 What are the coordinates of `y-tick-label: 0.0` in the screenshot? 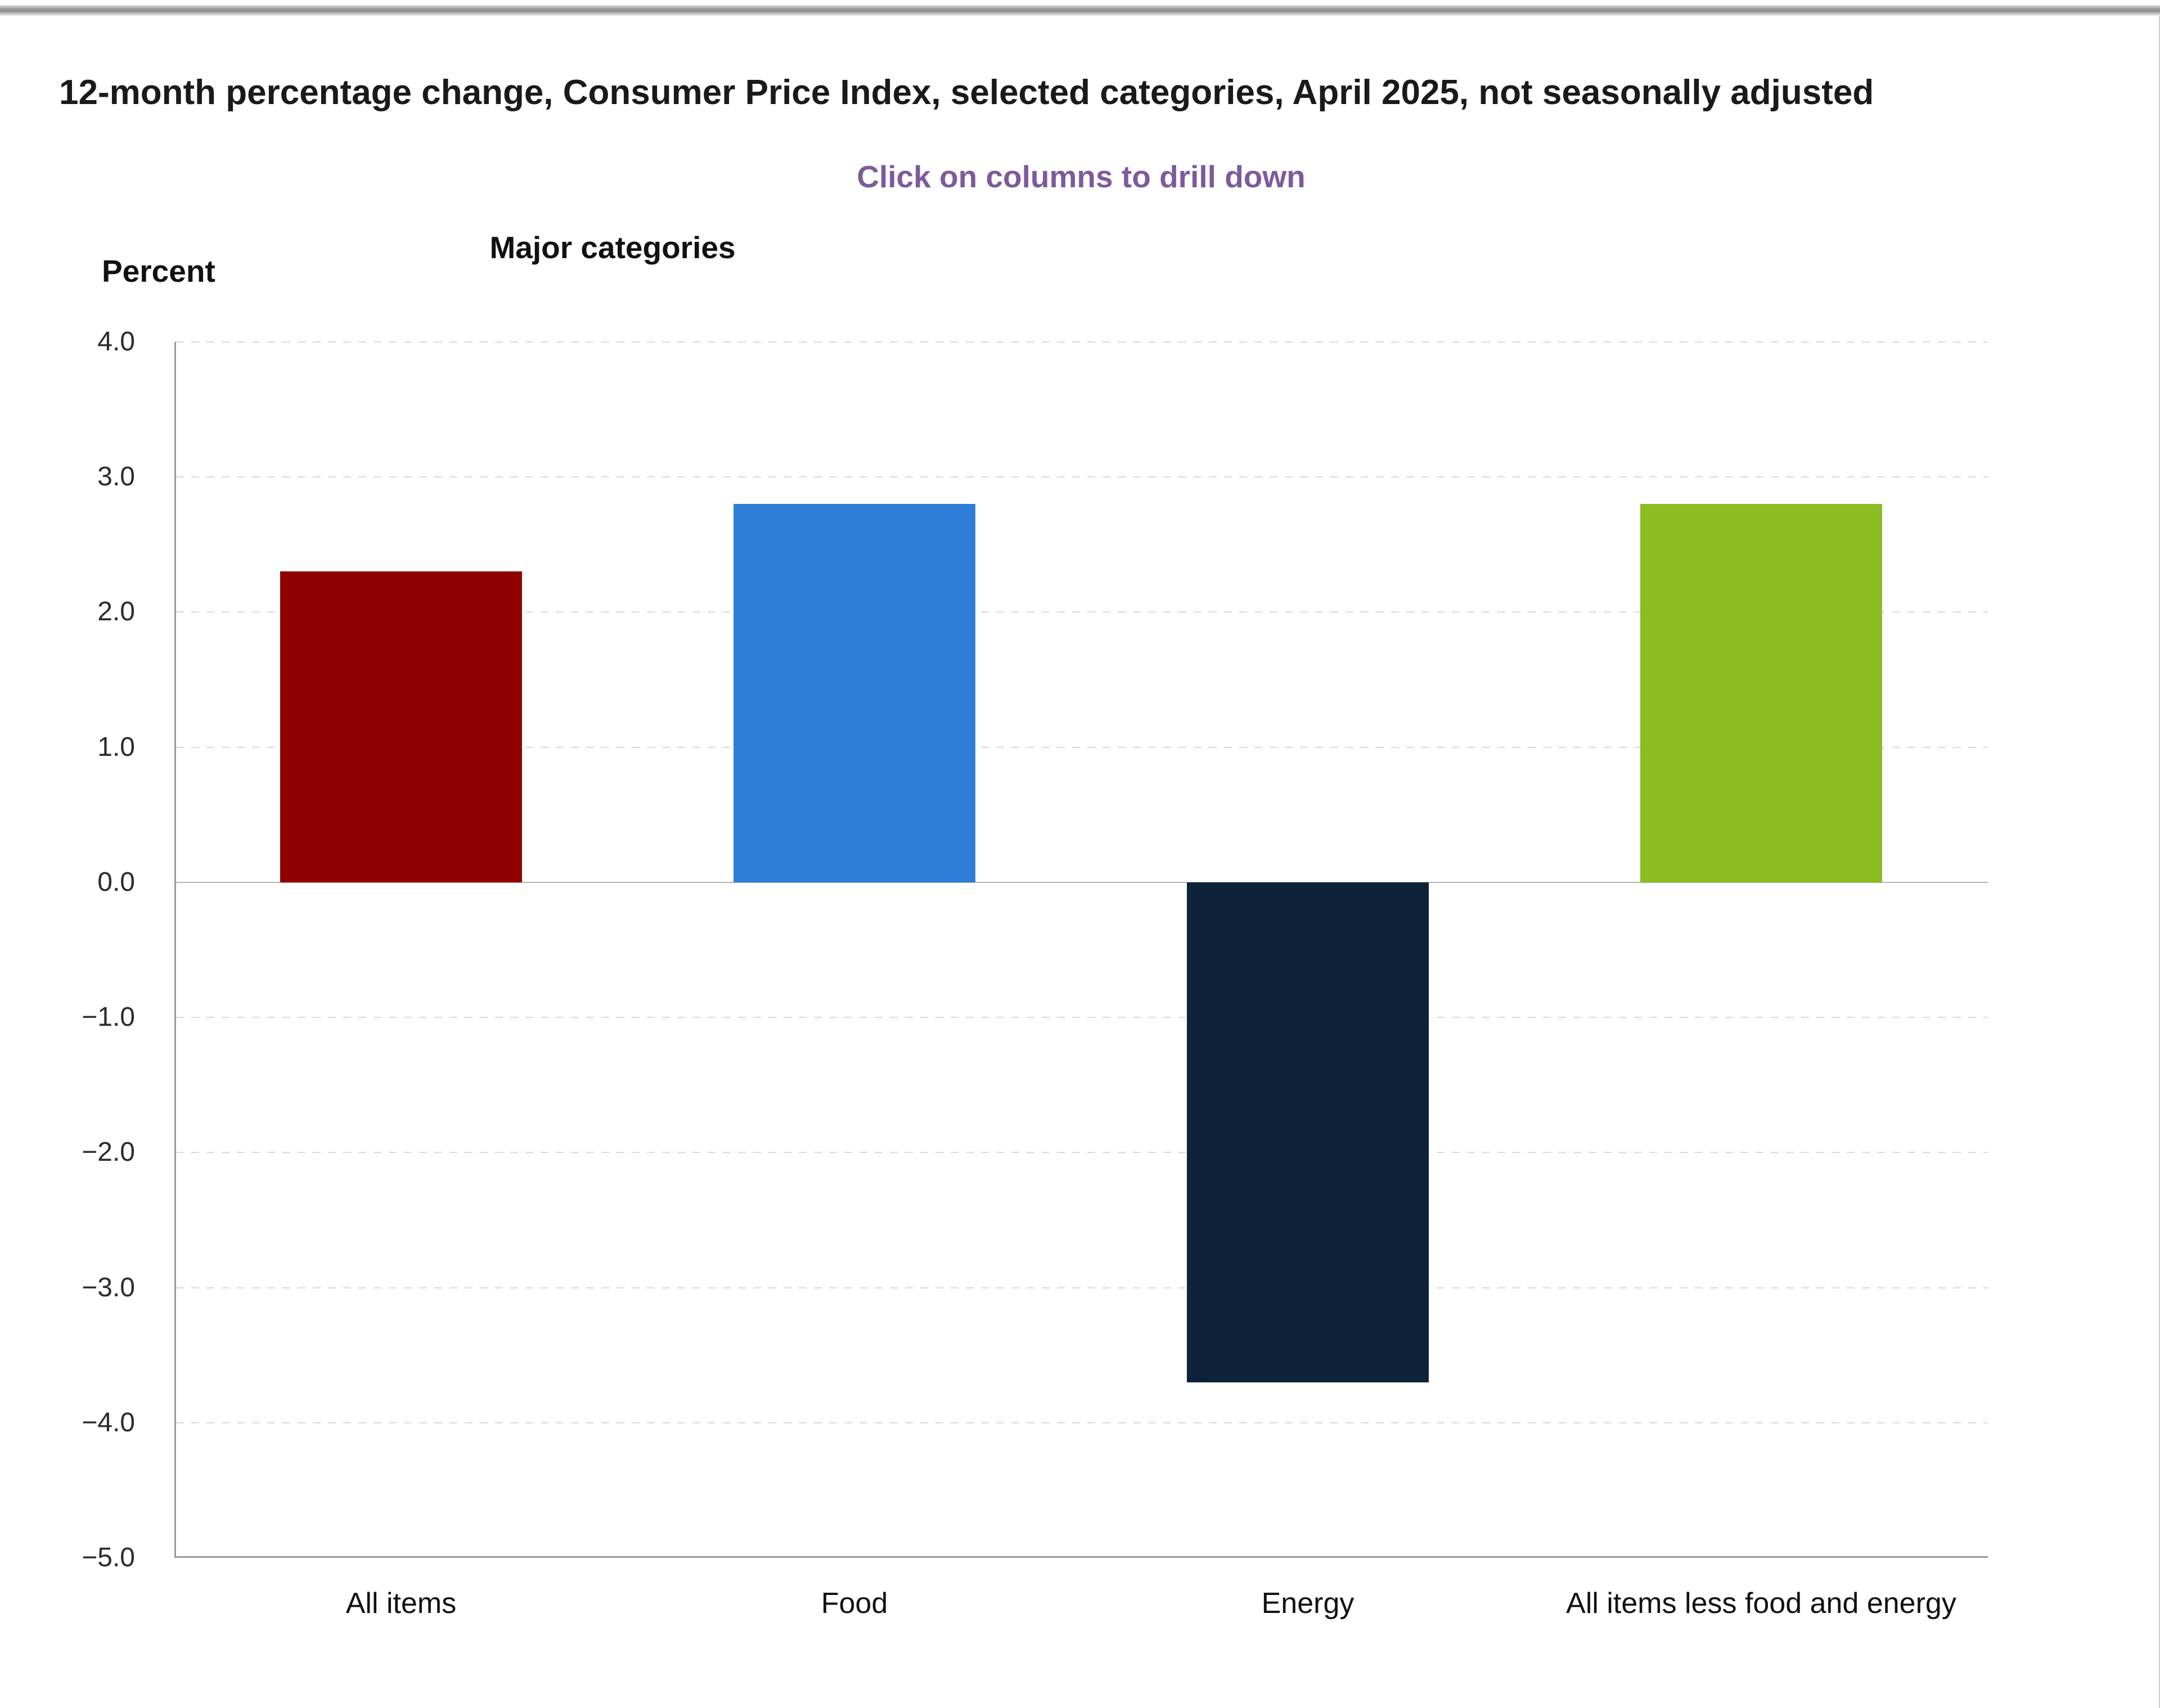 It's located at (116, 882).